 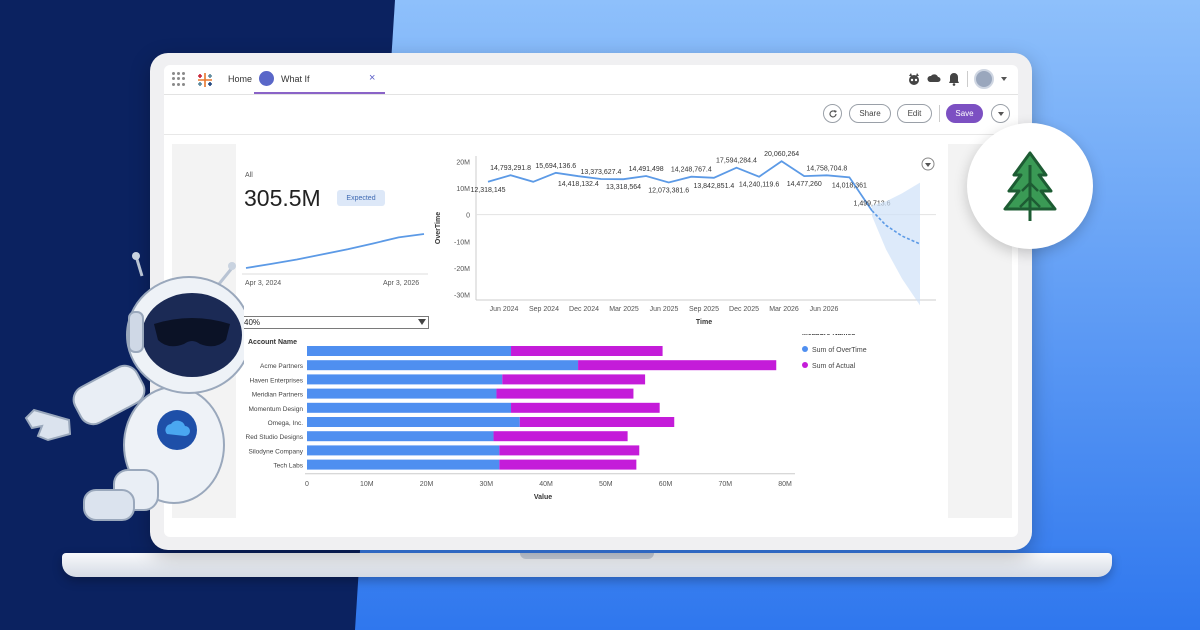 What do you see at coordinates (555, 166) in the screenshot?
I see `data-label: 15,694,136.6` at bounding box center [555, 166].